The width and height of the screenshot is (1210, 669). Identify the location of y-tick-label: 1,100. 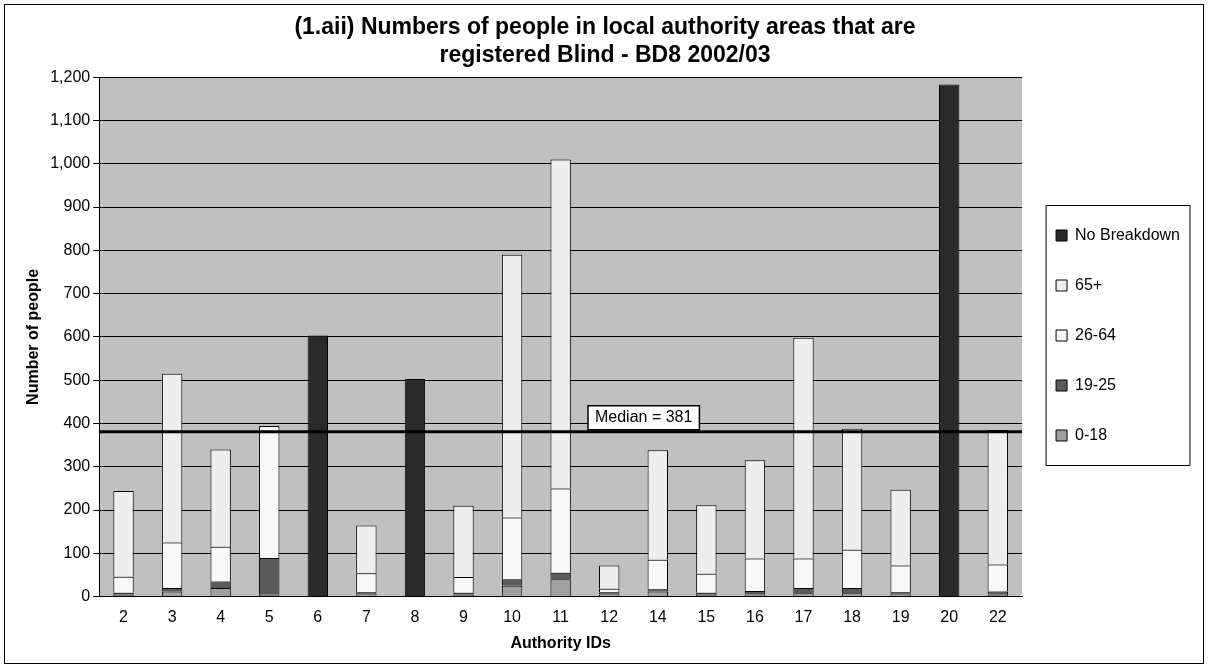
(70, 119).